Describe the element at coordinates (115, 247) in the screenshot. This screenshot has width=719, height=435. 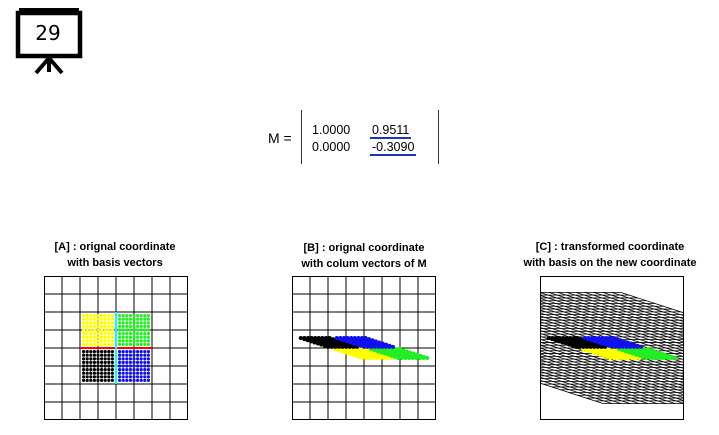
I see `panel-a-title-line1: [A] : orignal coordinate` at that location.